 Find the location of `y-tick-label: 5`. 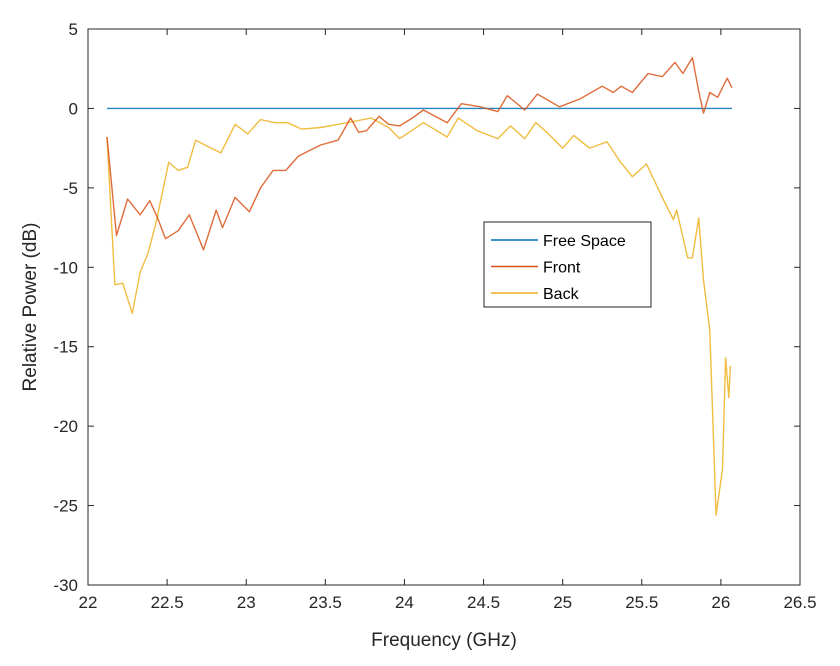

y-tick-label: 5 is located at coordinates (73, 29).